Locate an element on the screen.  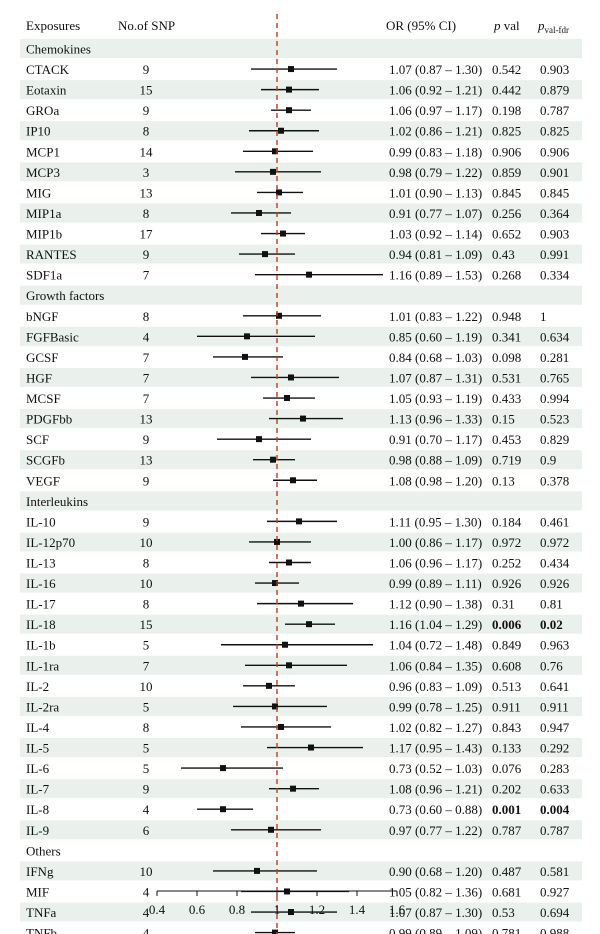
p-fdr-value: 0.911 is located at coordinates (554, 706).